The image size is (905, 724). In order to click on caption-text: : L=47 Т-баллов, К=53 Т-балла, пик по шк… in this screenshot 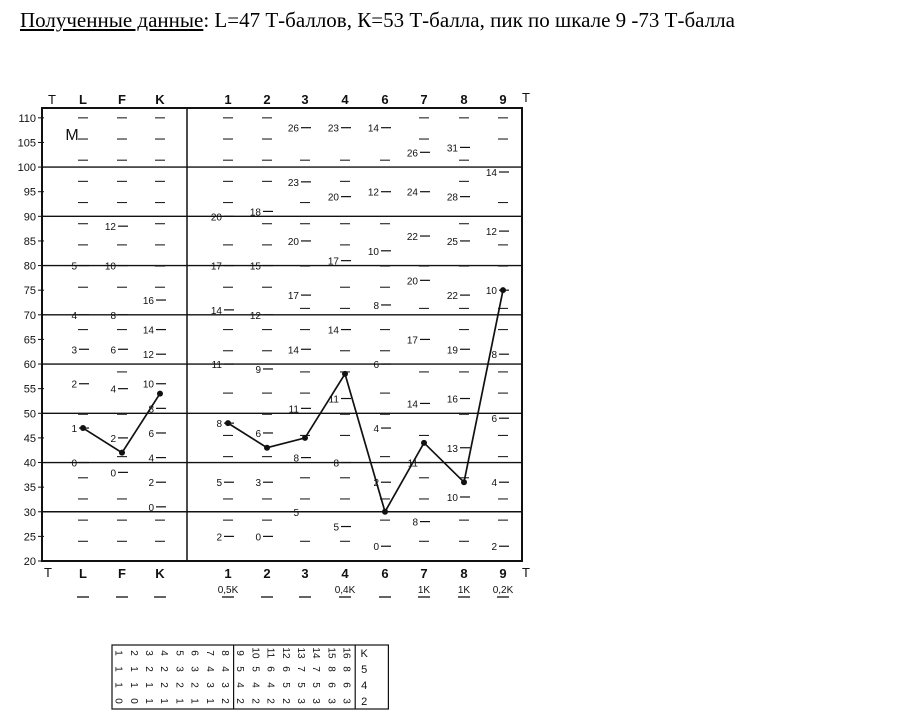, I will do `click(469, 20)`.